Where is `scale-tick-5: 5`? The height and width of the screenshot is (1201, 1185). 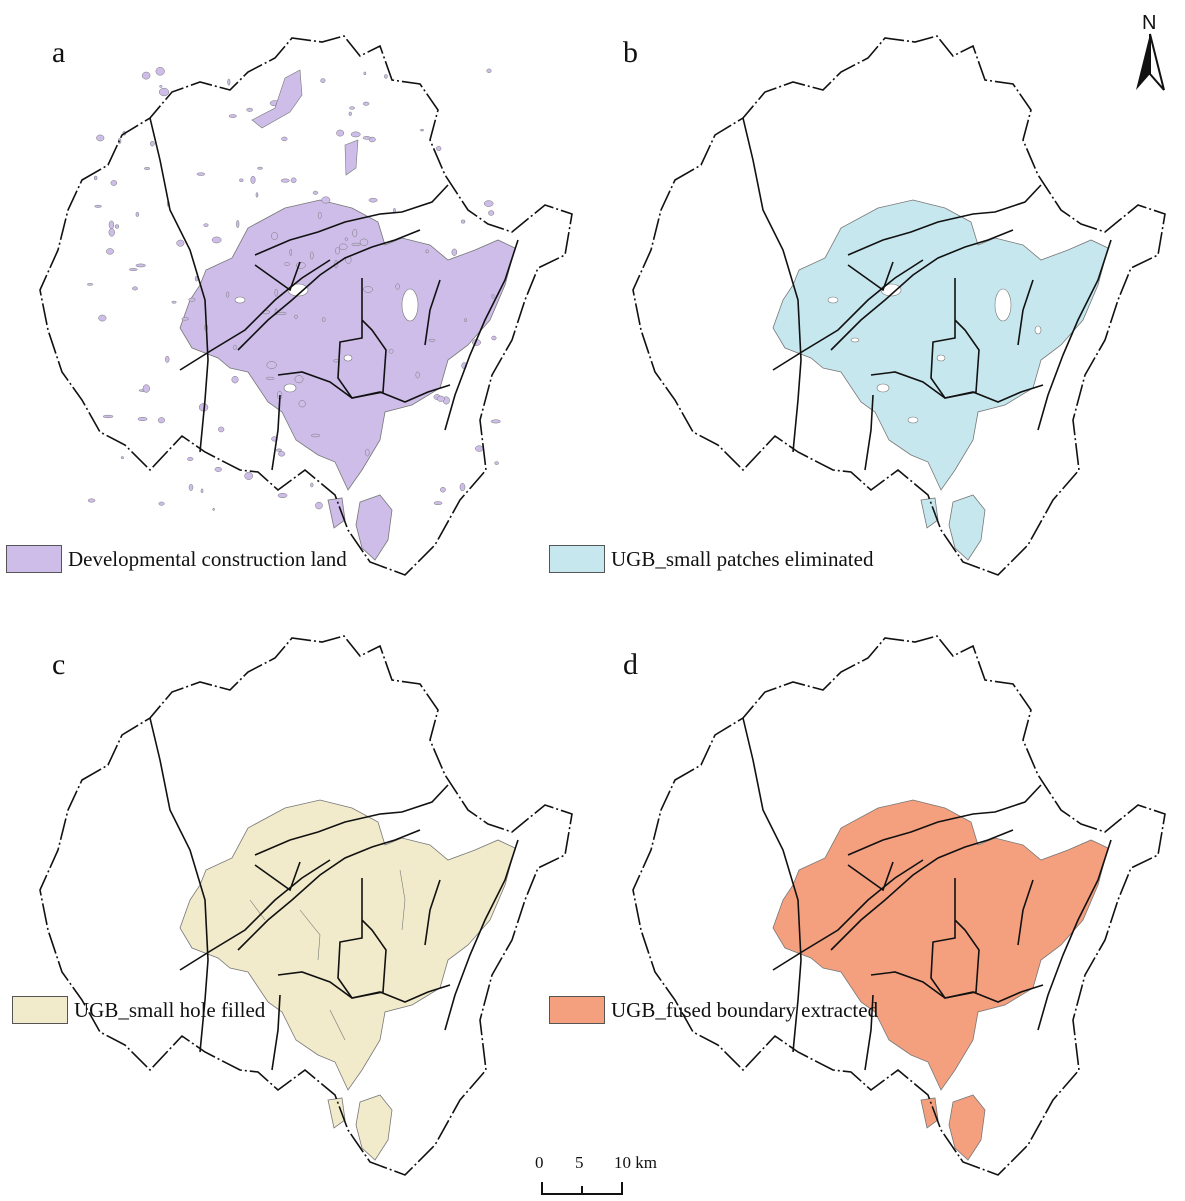
scale-tick-5: 5 is located at coordinates (579, 1162).